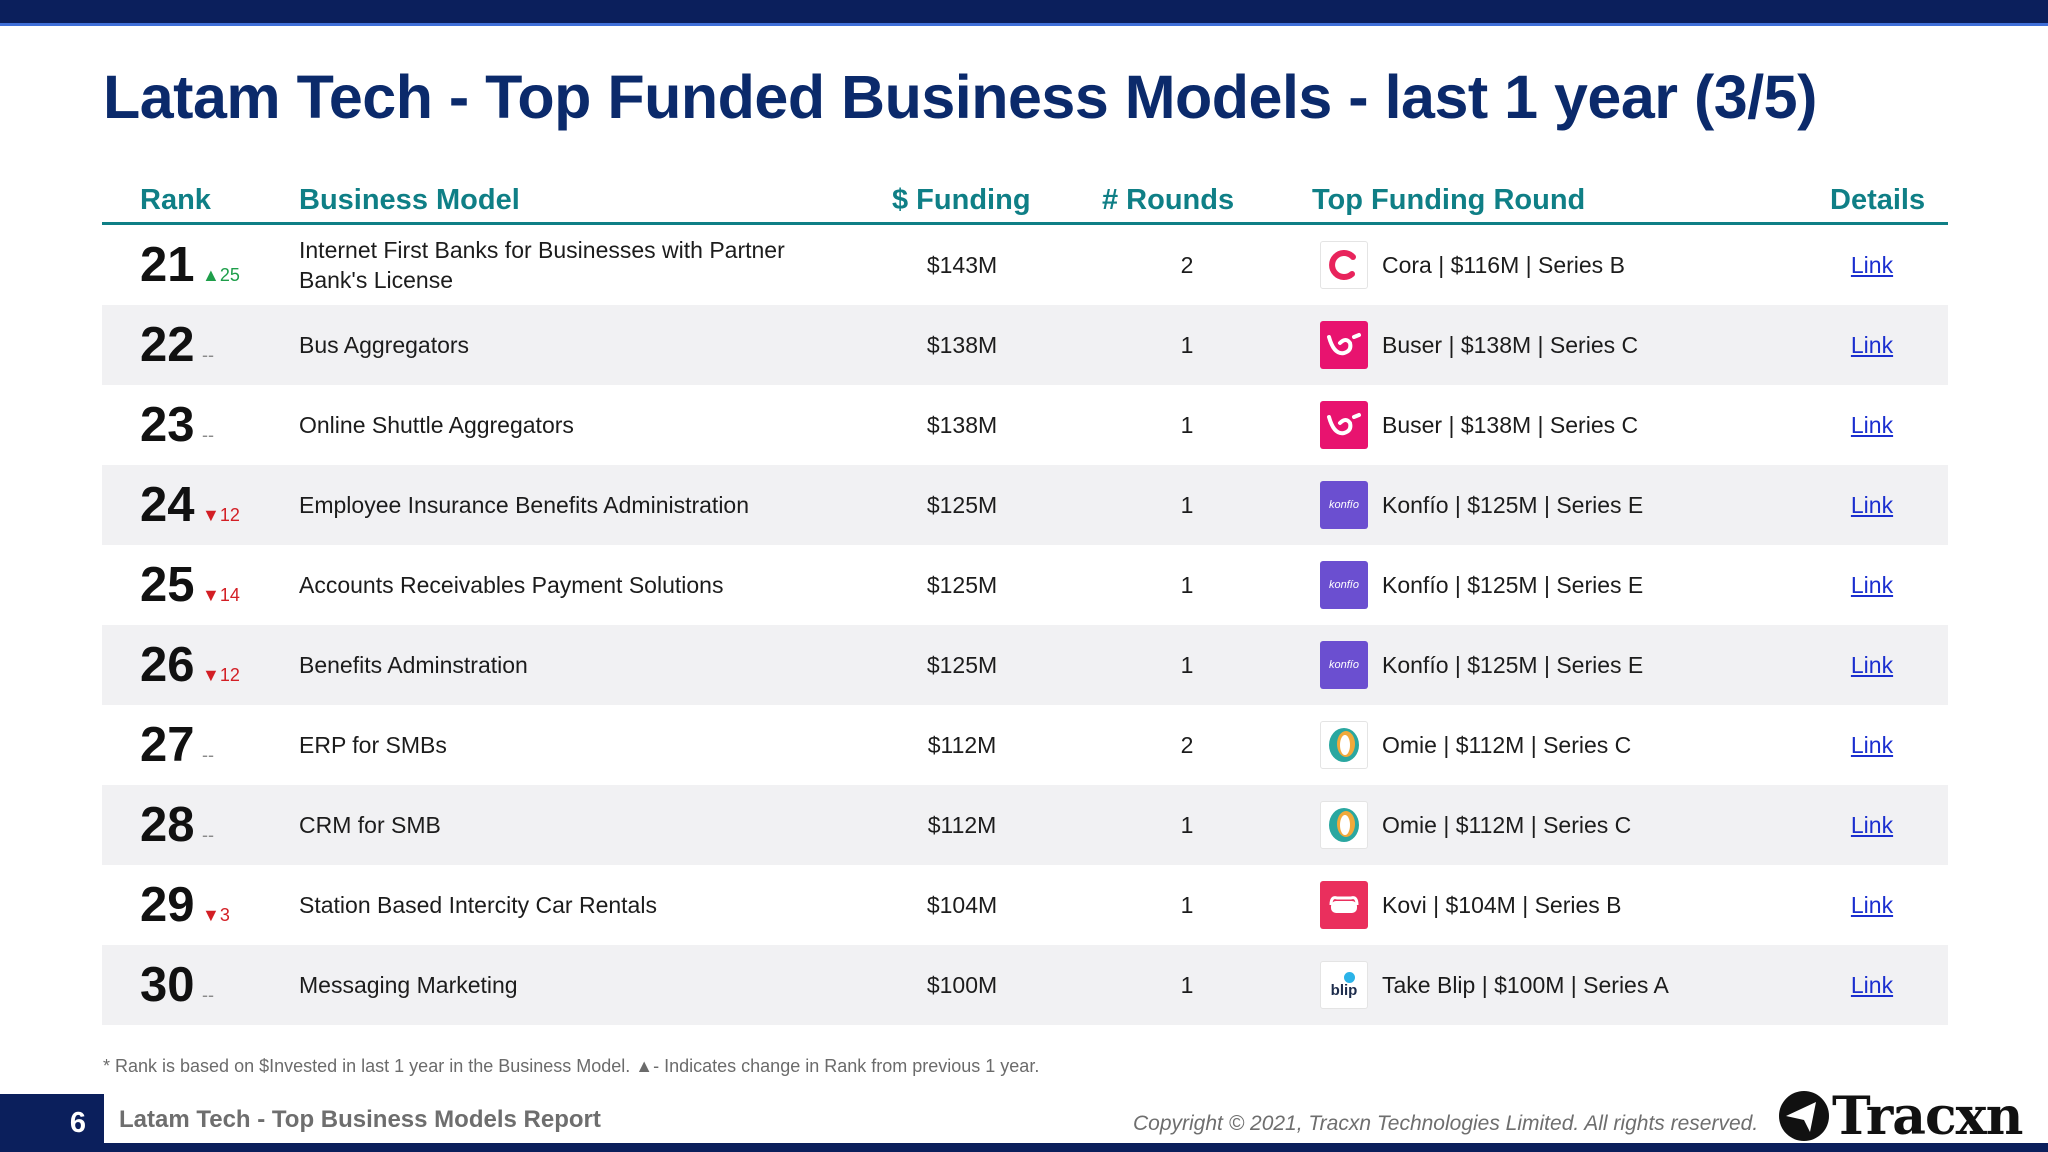  I want to click on funding-amount: $104M, so click(962, 904).